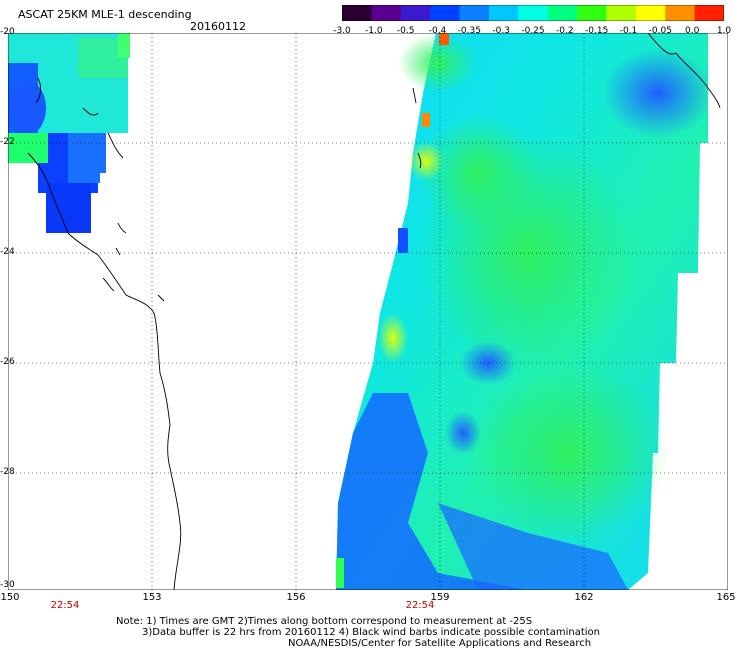 Image resolution: width=740 pixels, height=650 pixels. I want to click on lon-label-150: 150, so click(10, 597).